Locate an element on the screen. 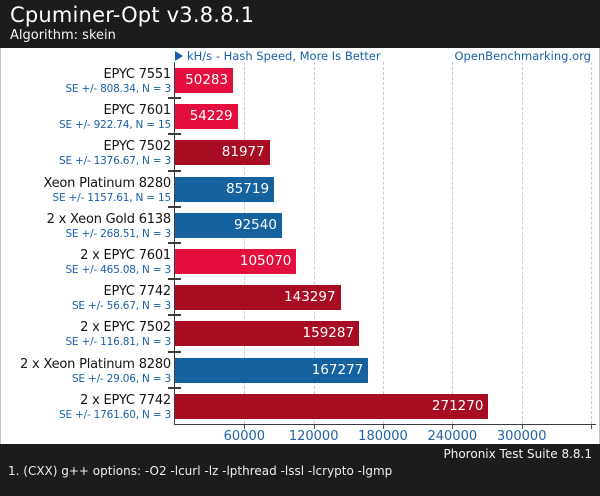  result-bar: 85719 is located at coordinates (225, 189).